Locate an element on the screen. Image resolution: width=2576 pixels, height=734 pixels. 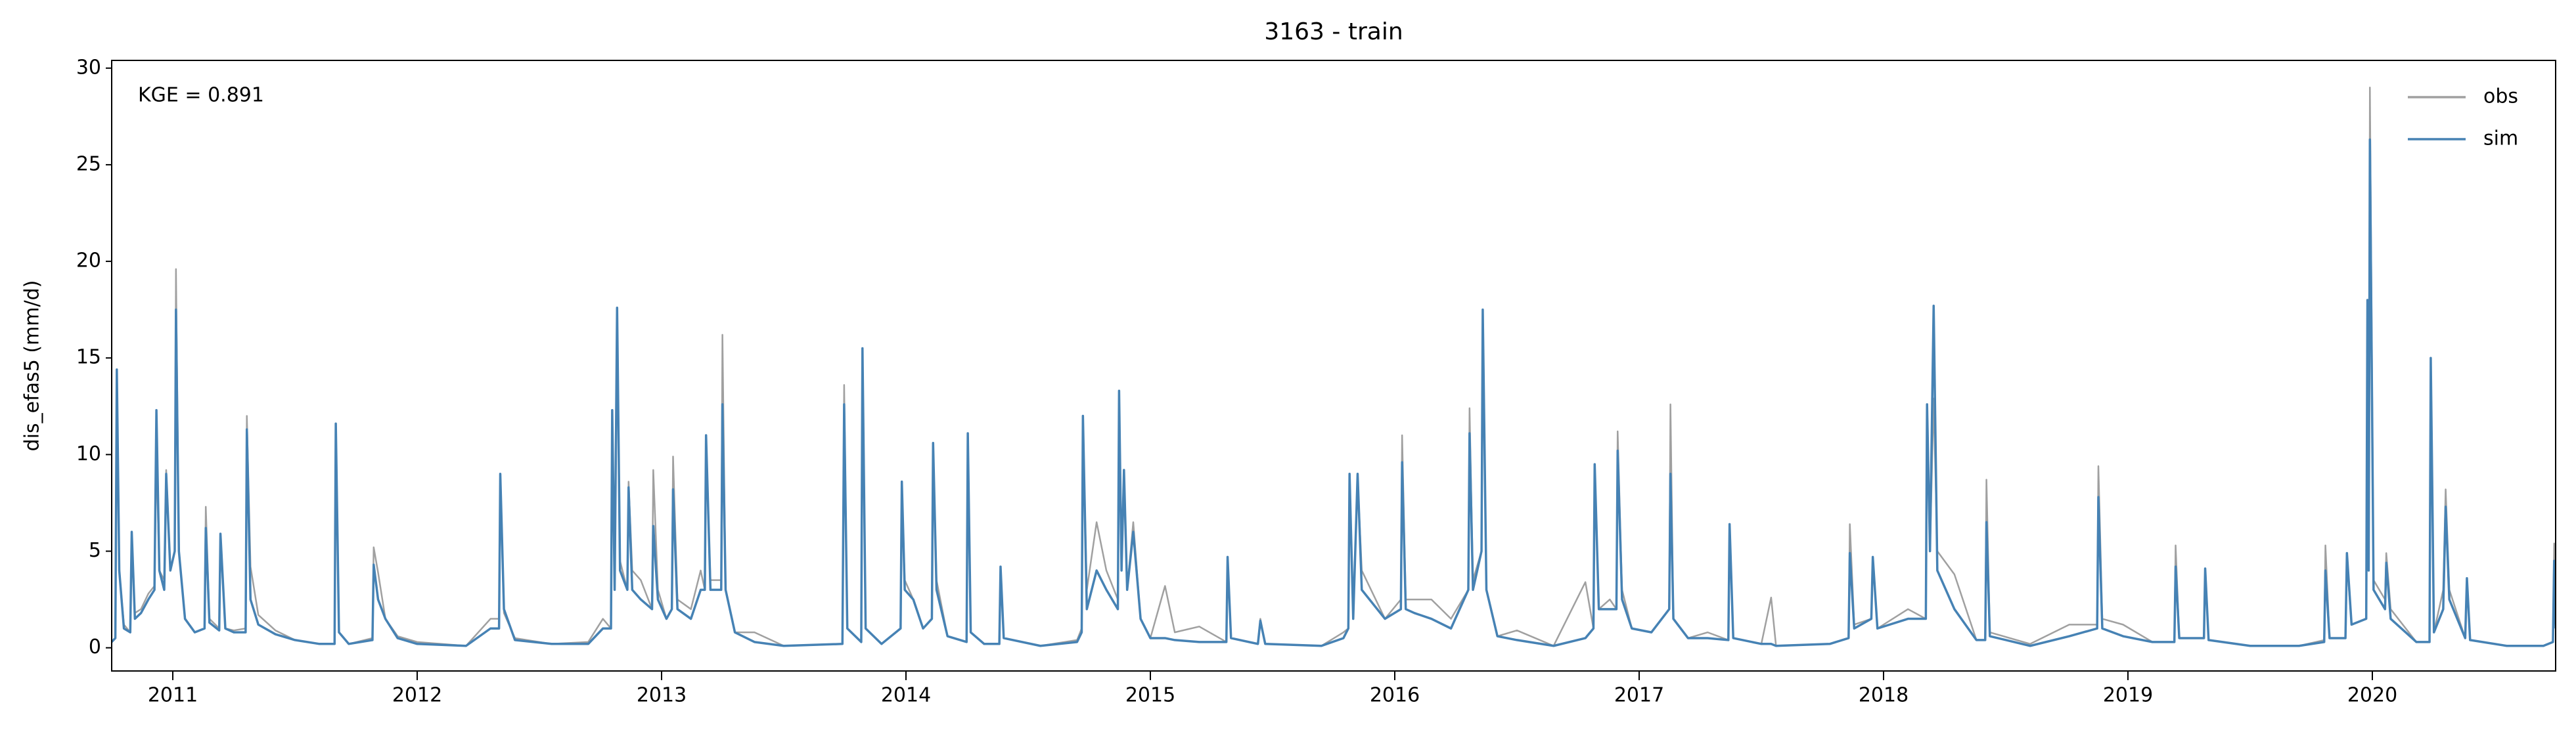
annotation: KGE = 0.891 is located at coordinates (201, 95).